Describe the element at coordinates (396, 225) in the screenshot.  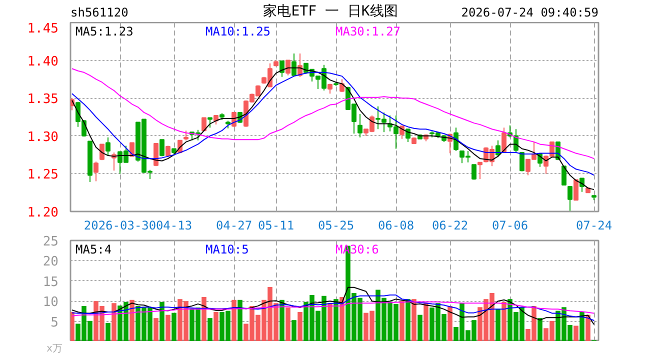
I see `x-tick-label: 06-08` at that location.